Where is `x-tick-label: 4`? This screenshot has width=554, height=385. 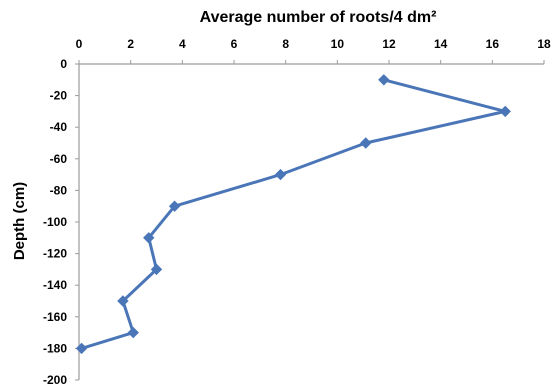 x-tick-label: 4 is located at coordinates (182, 44).